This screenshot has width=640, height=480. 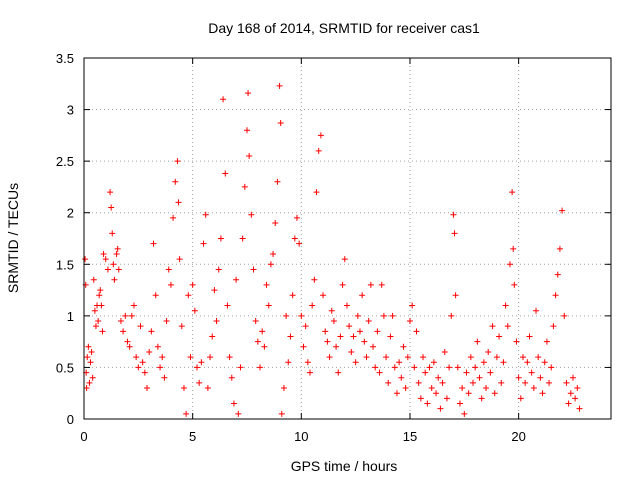 What do you see at coordinates (65, 264) in the screenshot?
I see `y-tick-label: 1.5` at bounding box center [65, 264].